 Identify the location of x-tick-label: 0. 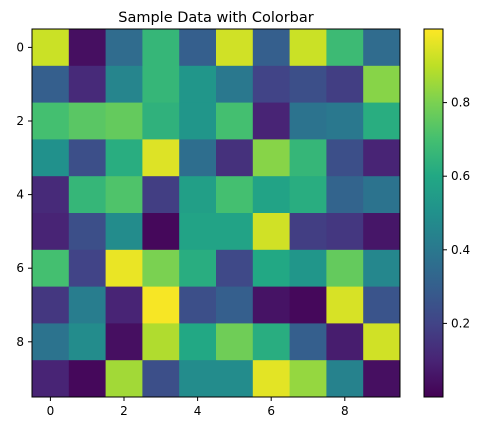
(51, 411).